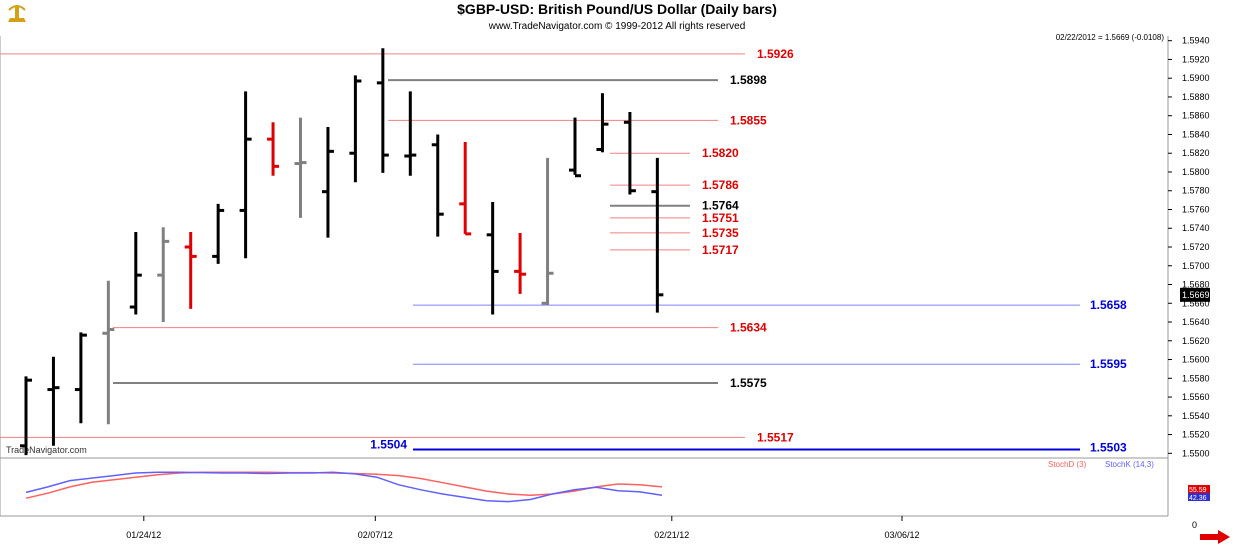  I want to click on osc-value-tag-text: 55.59, so click(1198, 490).